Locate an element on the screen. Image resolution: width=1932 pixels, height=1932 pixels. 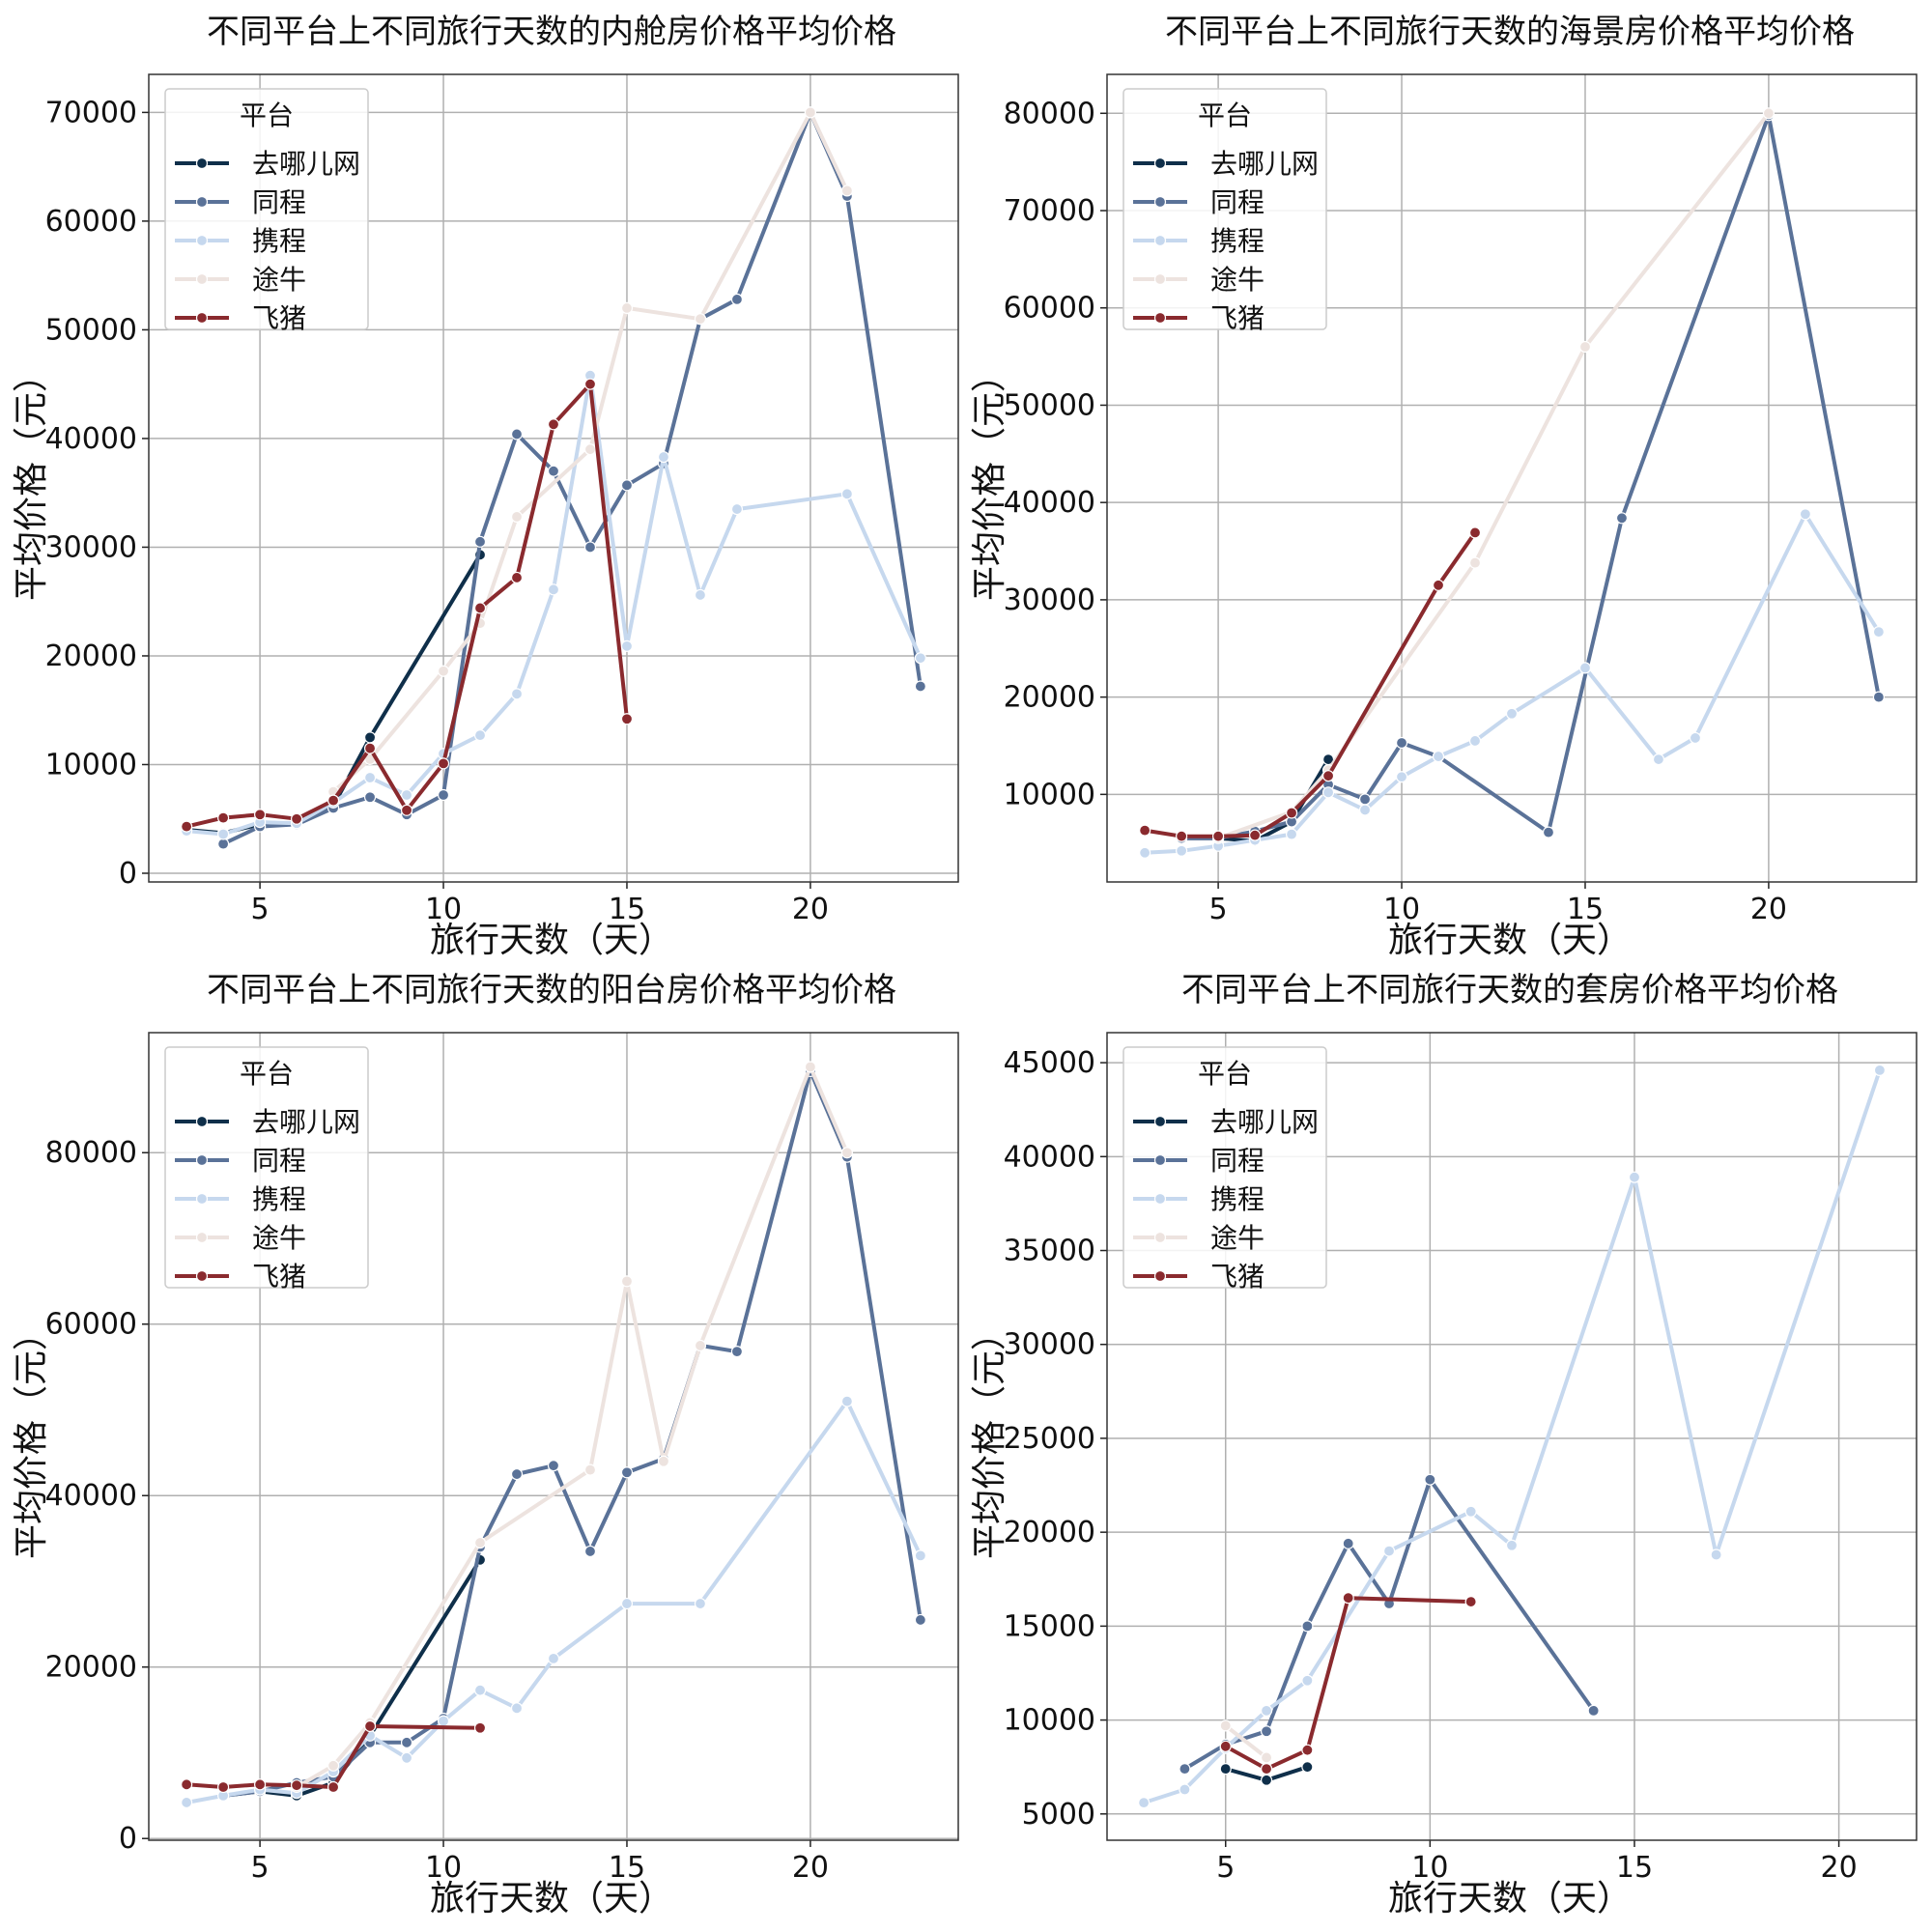
x-axis-label: 旅行天数（天） is located at coordinates (551, 940).